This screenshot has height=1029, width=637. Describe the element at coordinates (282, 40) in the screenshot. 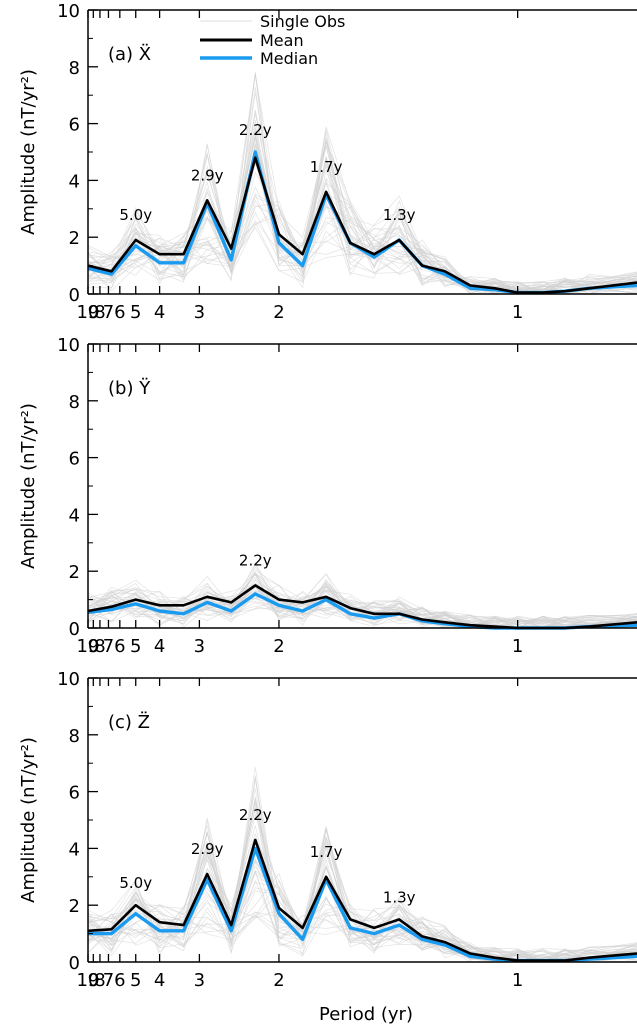

I see `legend-label: Mean` at that location.